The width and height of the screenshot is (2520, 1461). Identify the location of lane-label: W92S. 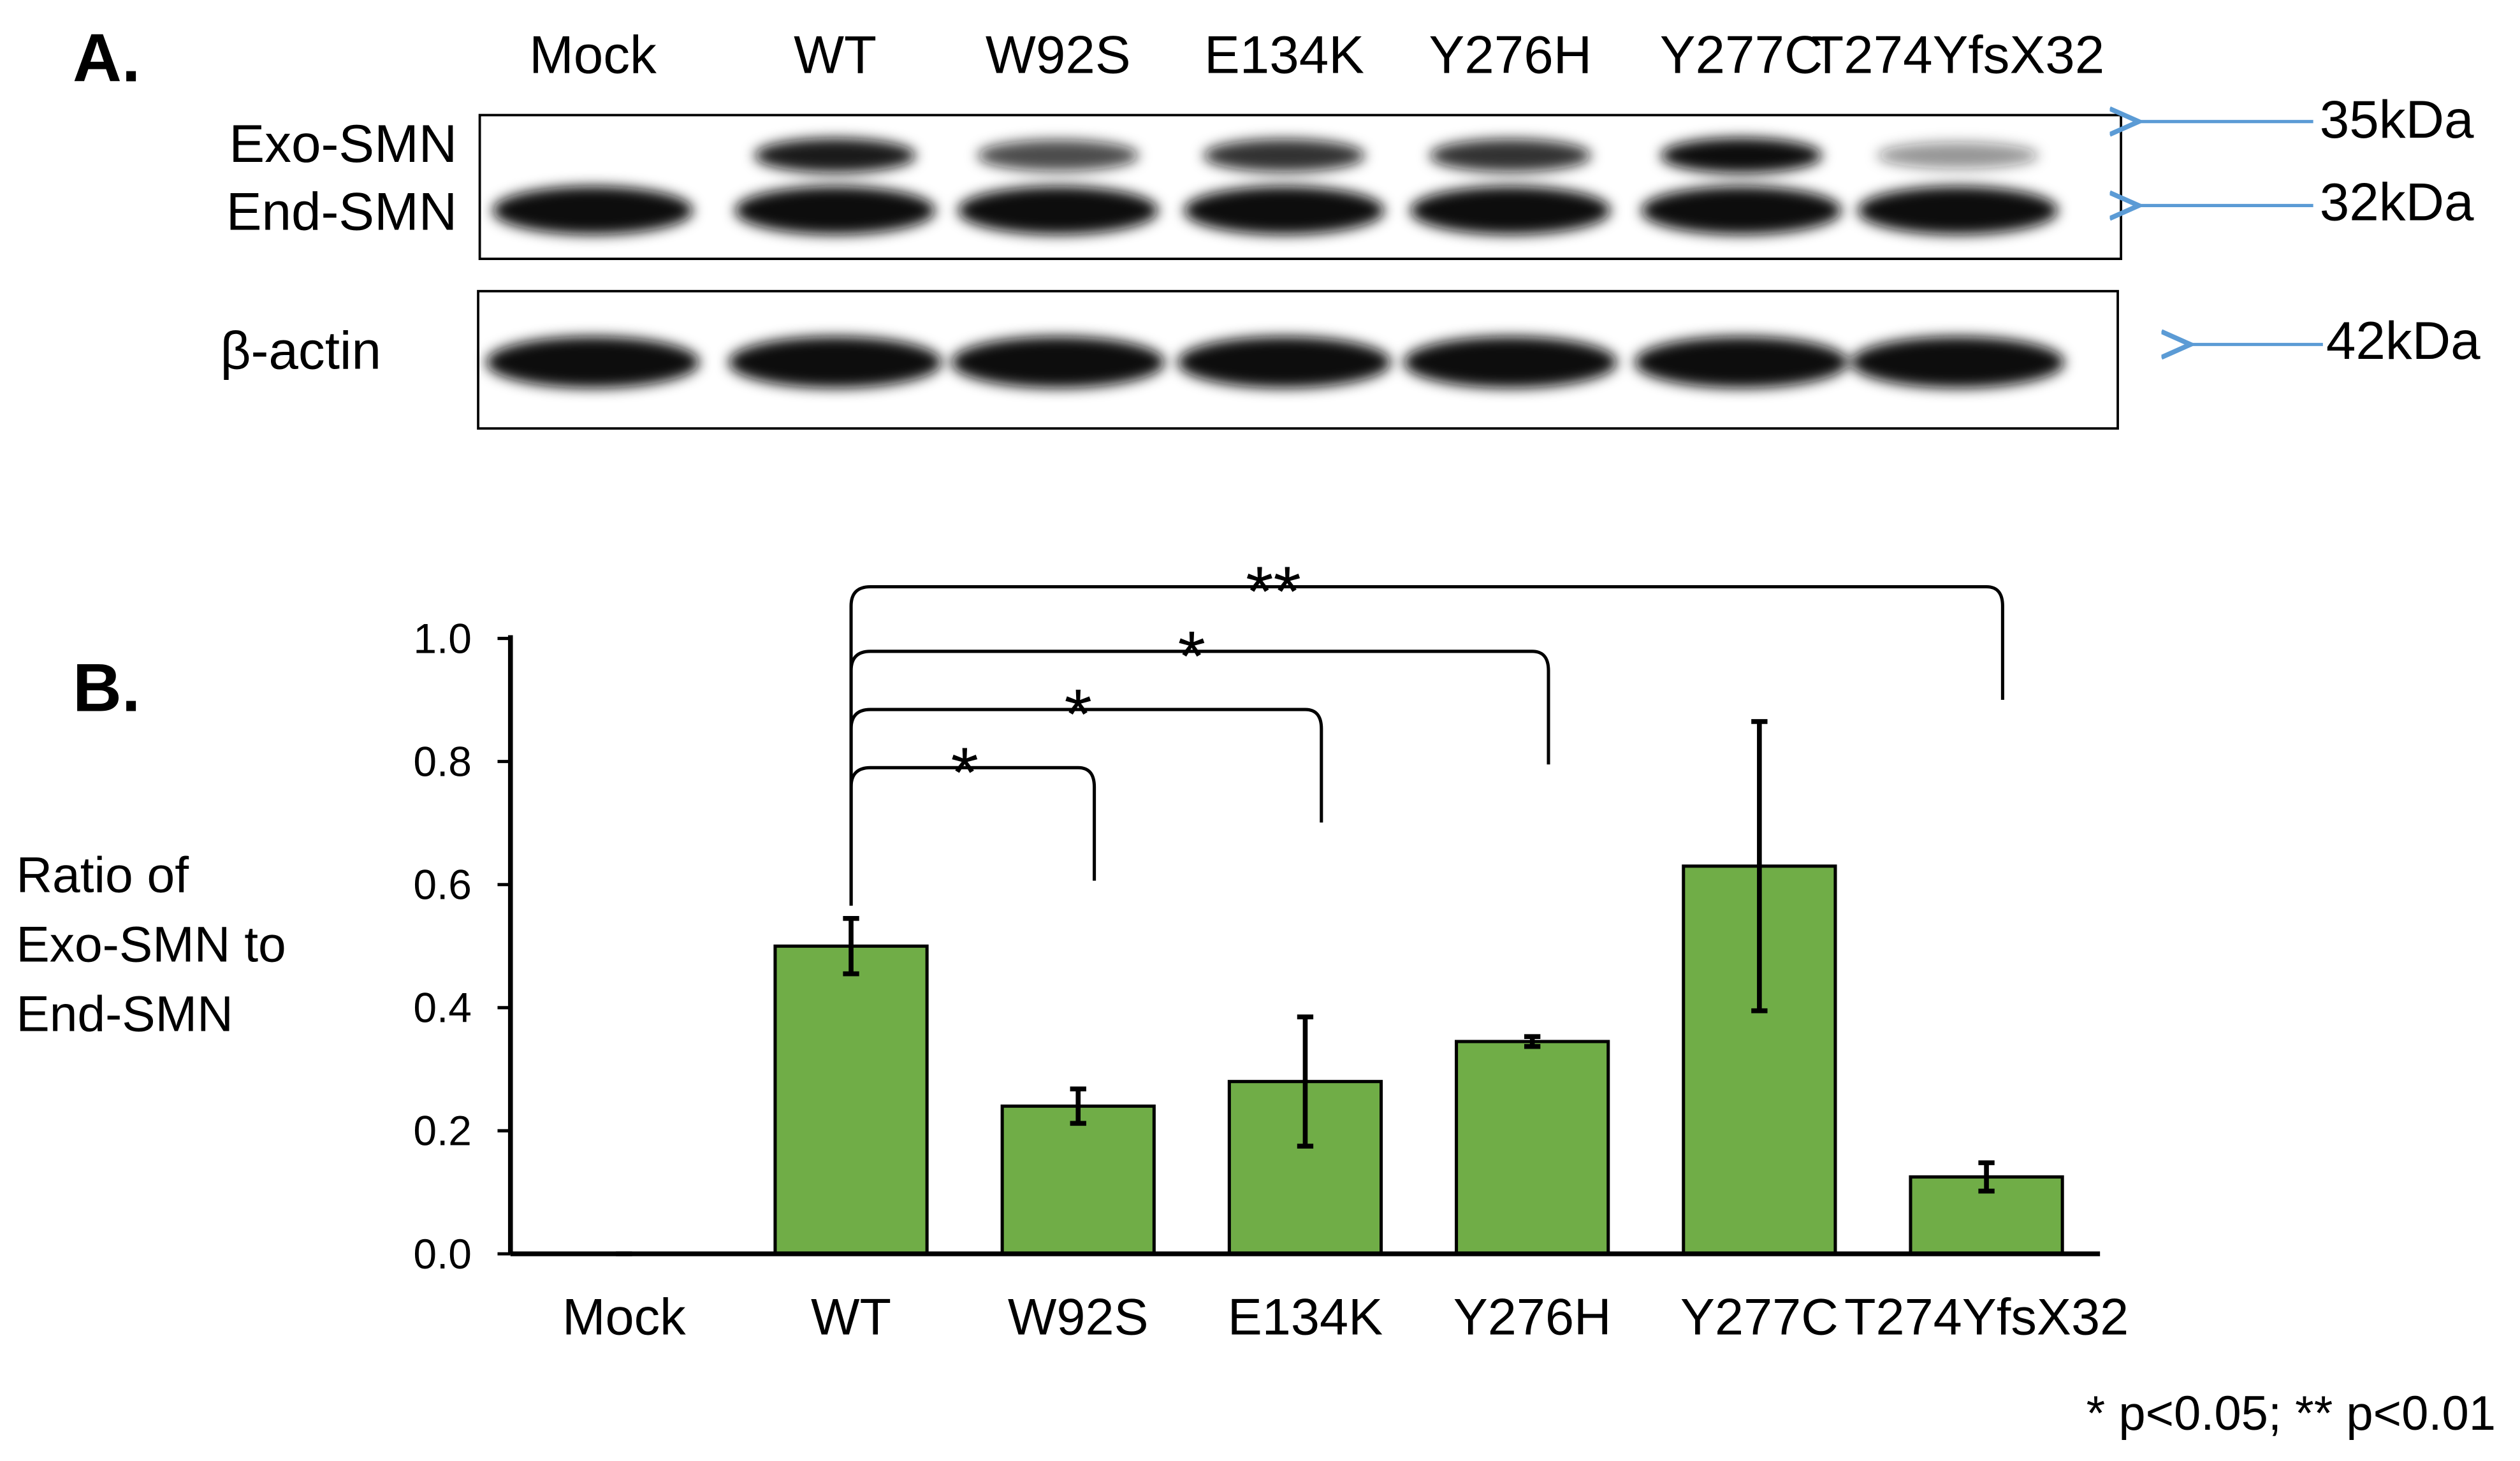
(1058, 55).